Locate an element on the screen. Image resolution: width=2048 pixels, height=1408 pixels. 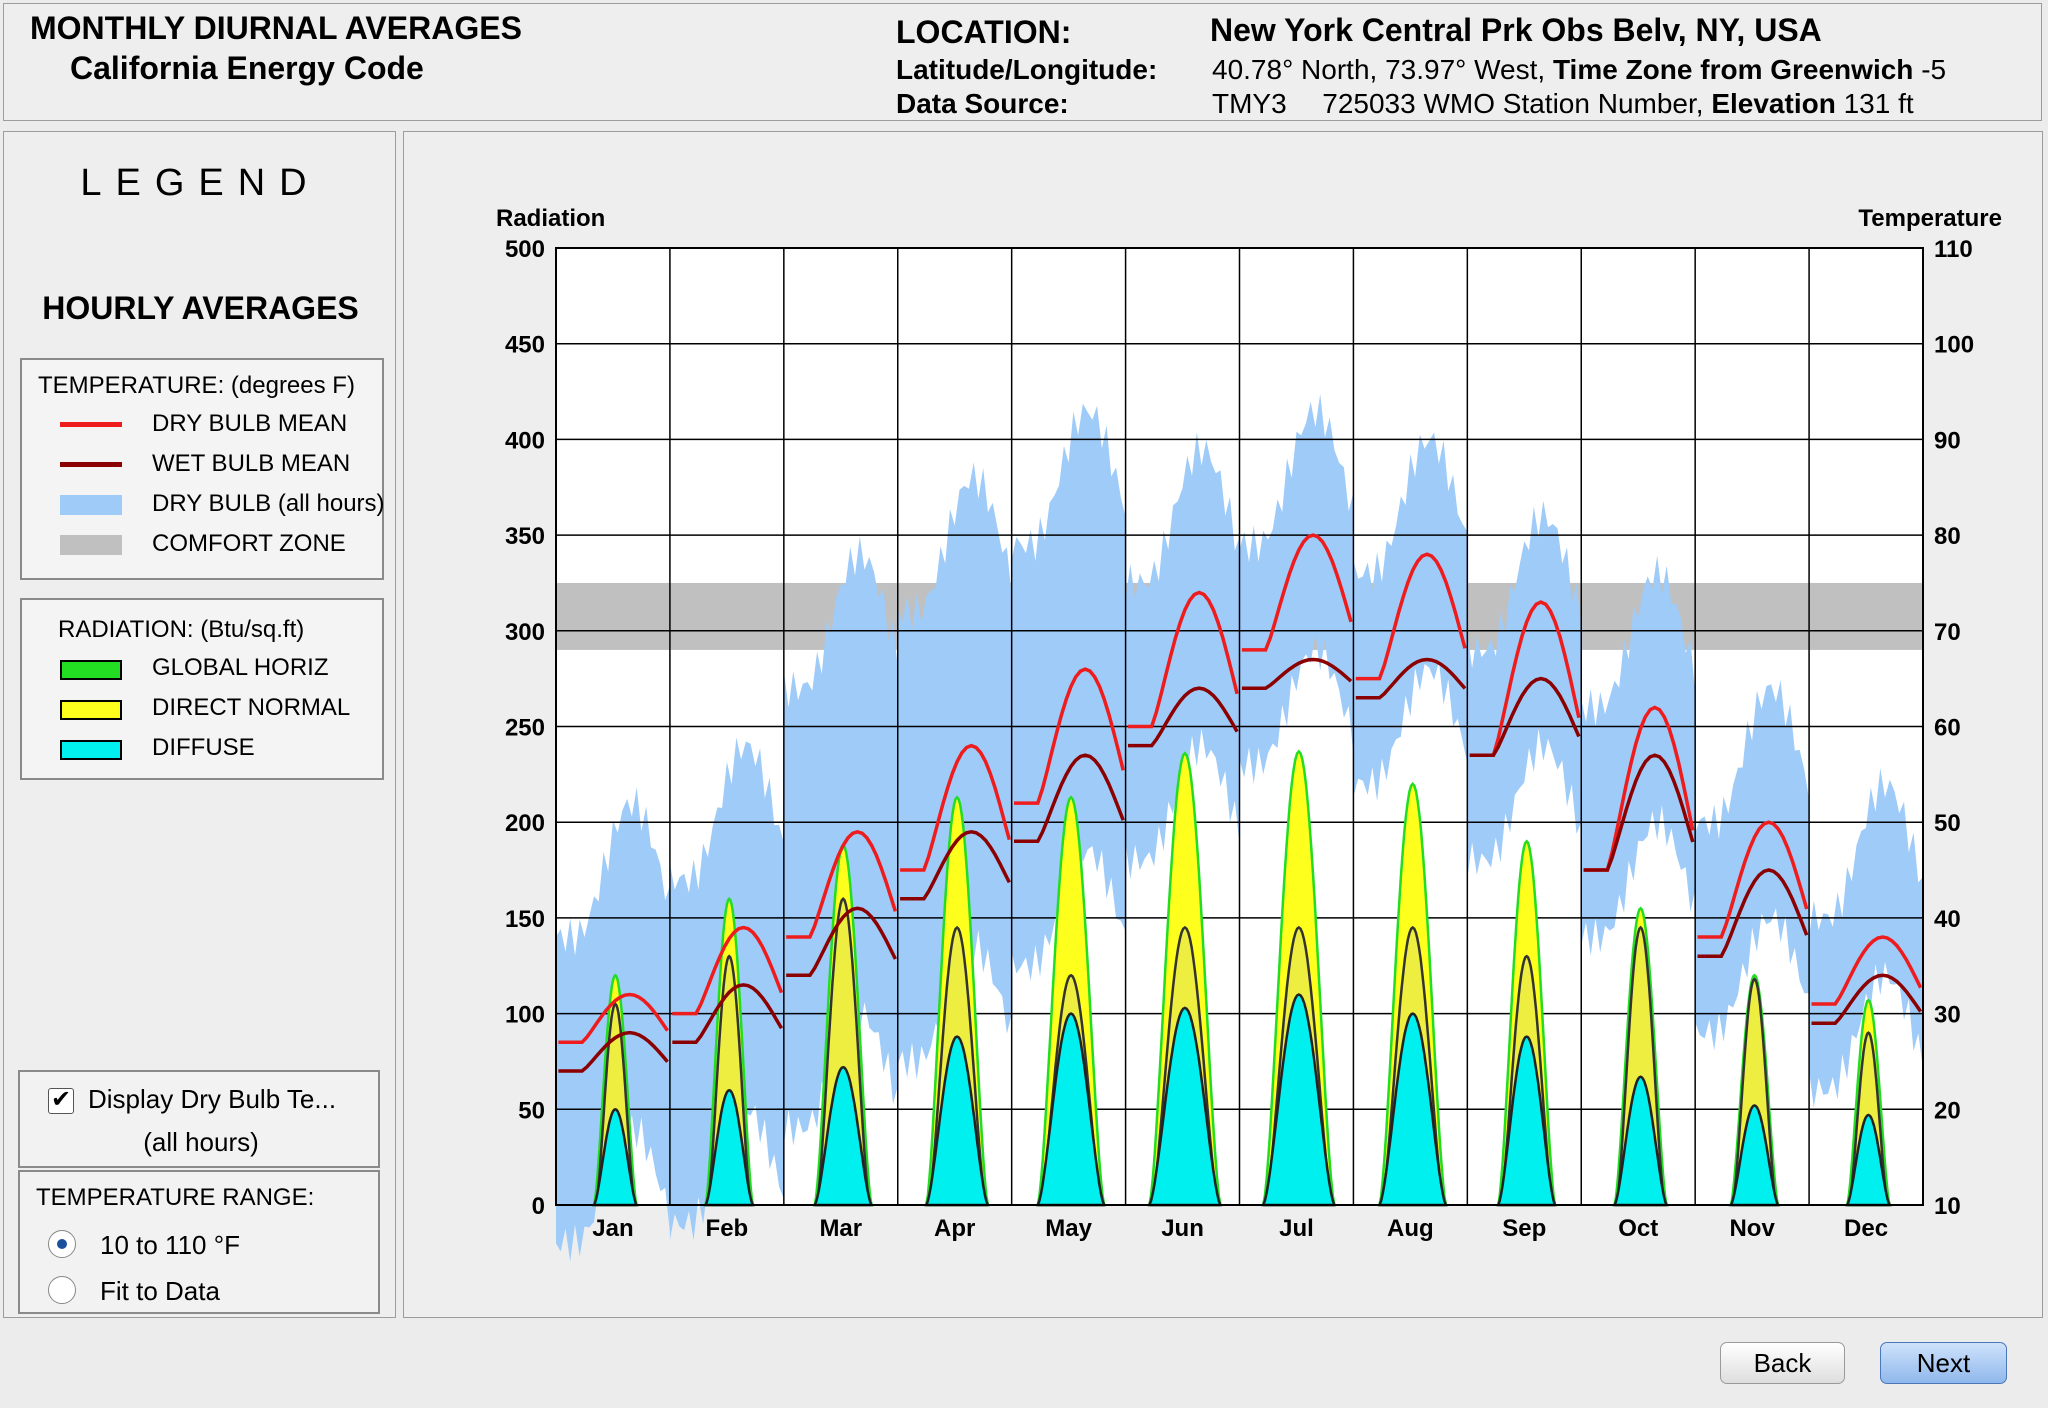
radiation-tick-label: 100 is located at coordinates (525, 1015).